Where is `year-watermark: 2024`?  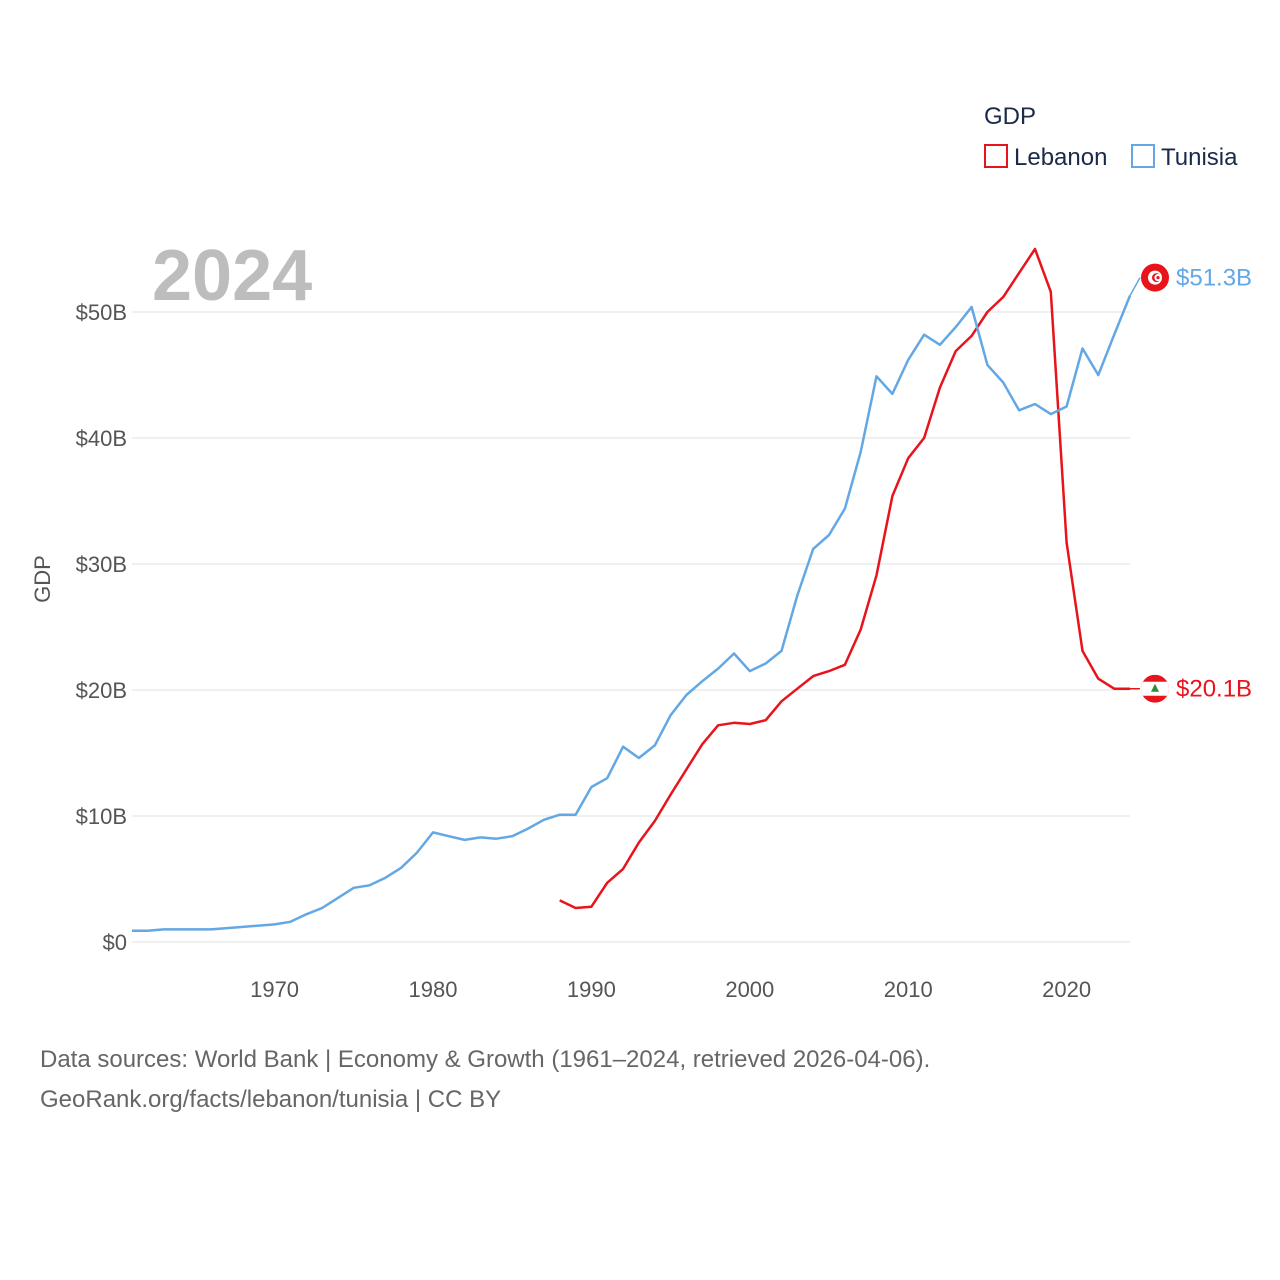
year-watermark: 2024 is located at coordinates (232, 276).